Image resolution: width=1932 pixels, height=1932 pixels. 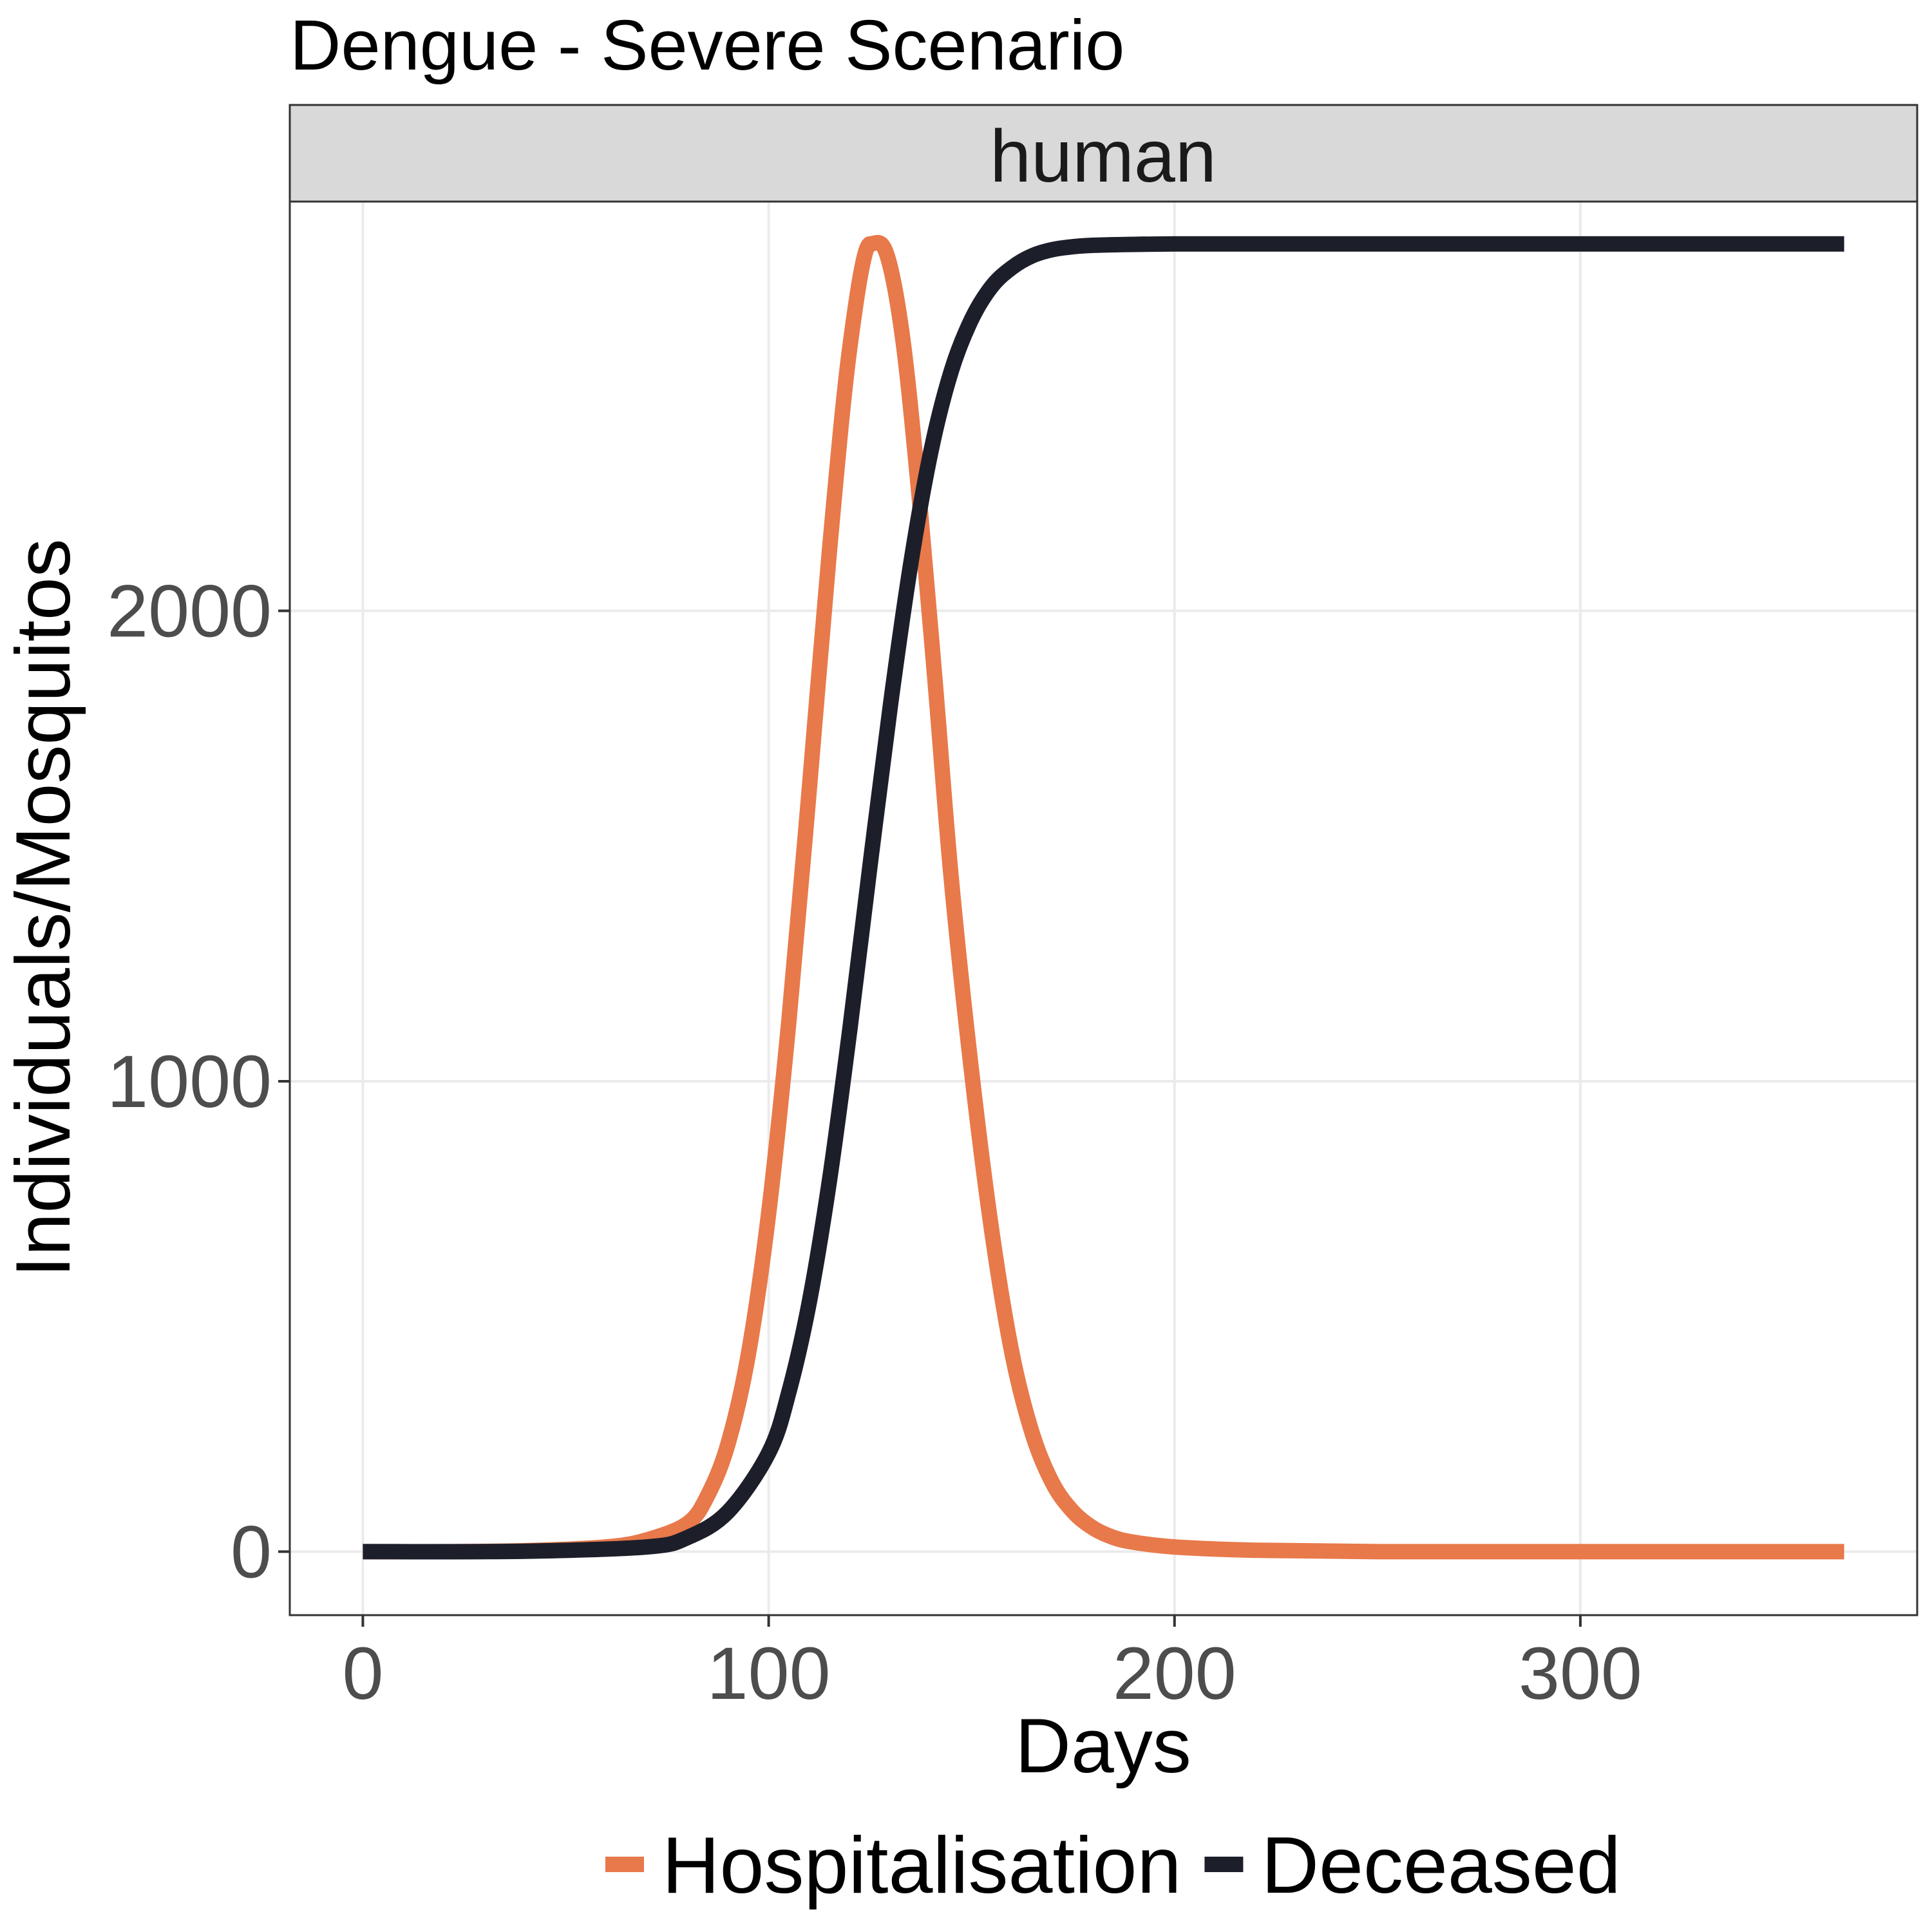 I want to click on facet-strip, so click(x=1103, y=153).